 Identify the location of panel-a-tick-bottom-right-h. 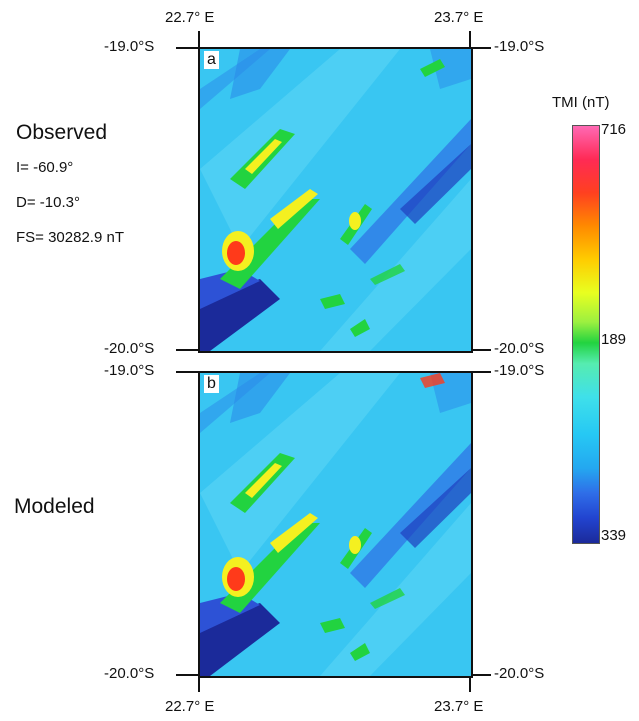
(480, 350).